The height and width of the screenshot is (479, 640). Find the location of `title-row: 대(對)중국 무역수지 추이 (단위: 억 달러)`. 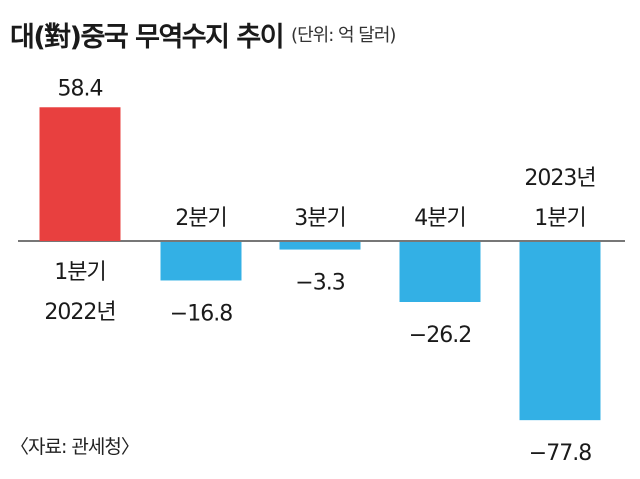

title-row: 대(對)중국 무역수지 추이 (단위: 억 달러) is located at coordinates (320, 34).